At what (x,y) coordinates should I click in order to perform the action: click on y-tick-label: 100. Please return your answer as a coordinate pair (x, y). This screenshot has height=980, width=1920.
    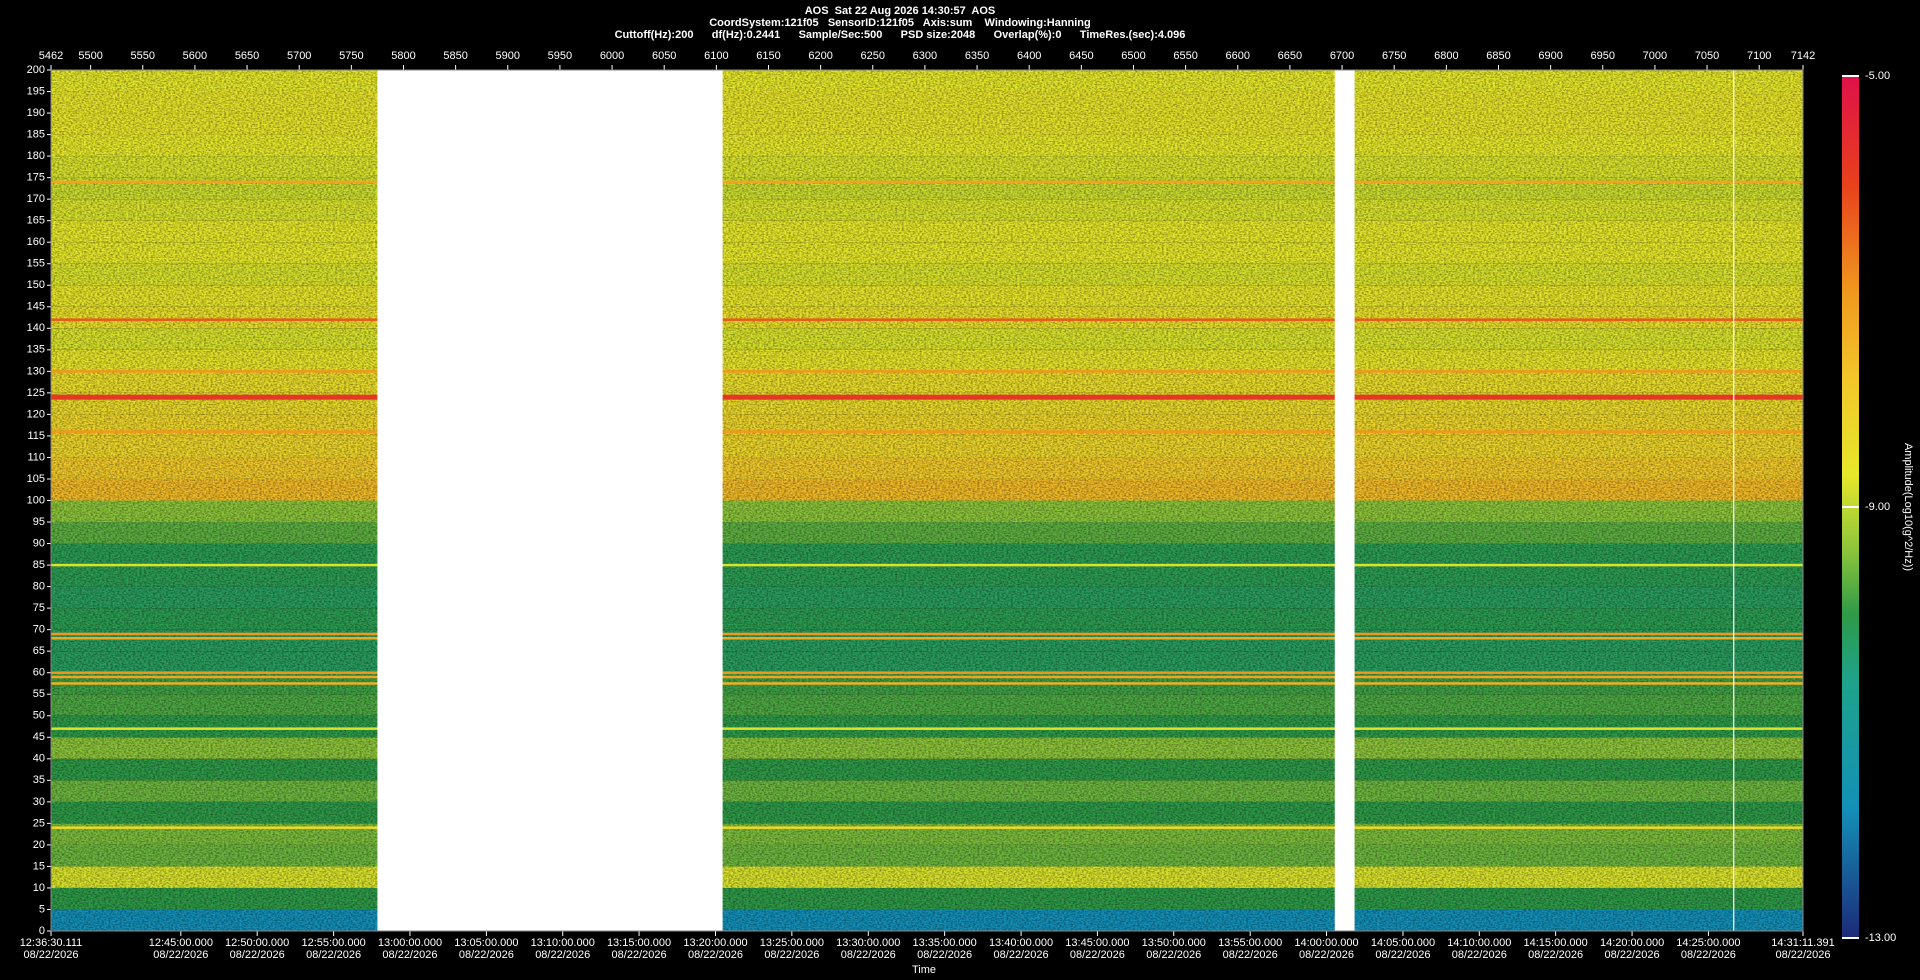
    Looking at the image, I should click on (36, 500).